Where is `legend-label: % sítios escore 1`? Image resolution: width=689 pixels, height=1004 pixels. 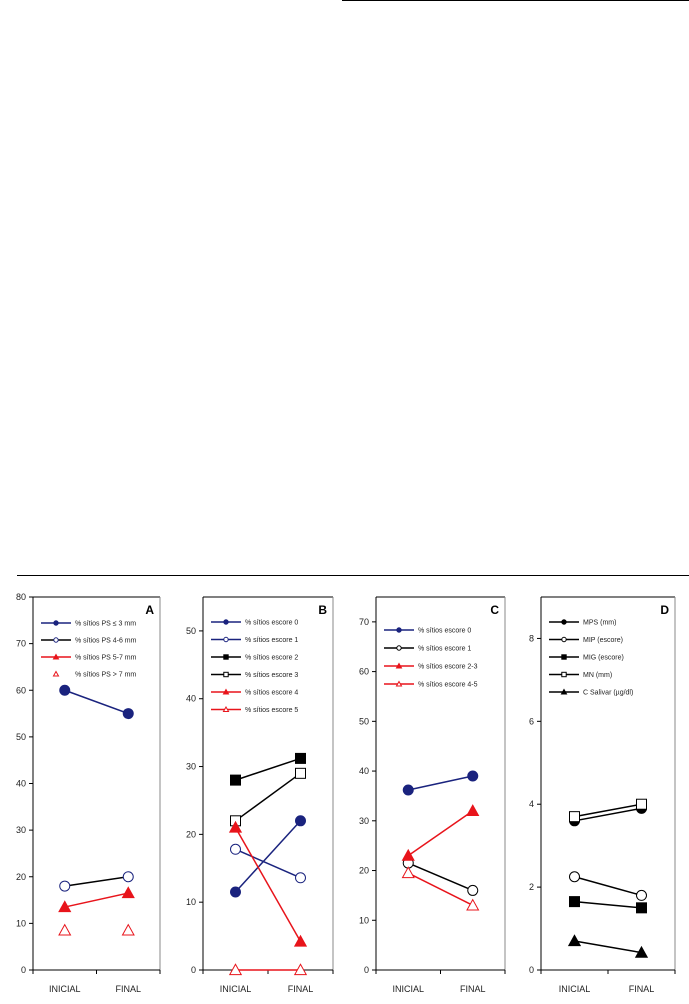
legend-label: % sítios escore 1 is located at coordinates (271, 640).